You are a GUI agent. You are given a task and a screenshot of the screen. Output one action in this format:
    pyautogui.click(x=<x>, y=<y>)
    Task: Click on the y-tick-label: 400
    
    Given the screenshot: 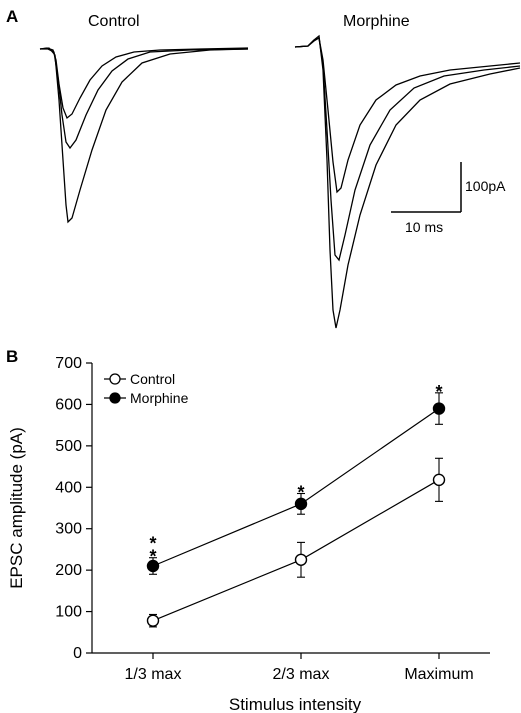 What is the action you would take?
    pyautogui.click(x=68, y=487)
    